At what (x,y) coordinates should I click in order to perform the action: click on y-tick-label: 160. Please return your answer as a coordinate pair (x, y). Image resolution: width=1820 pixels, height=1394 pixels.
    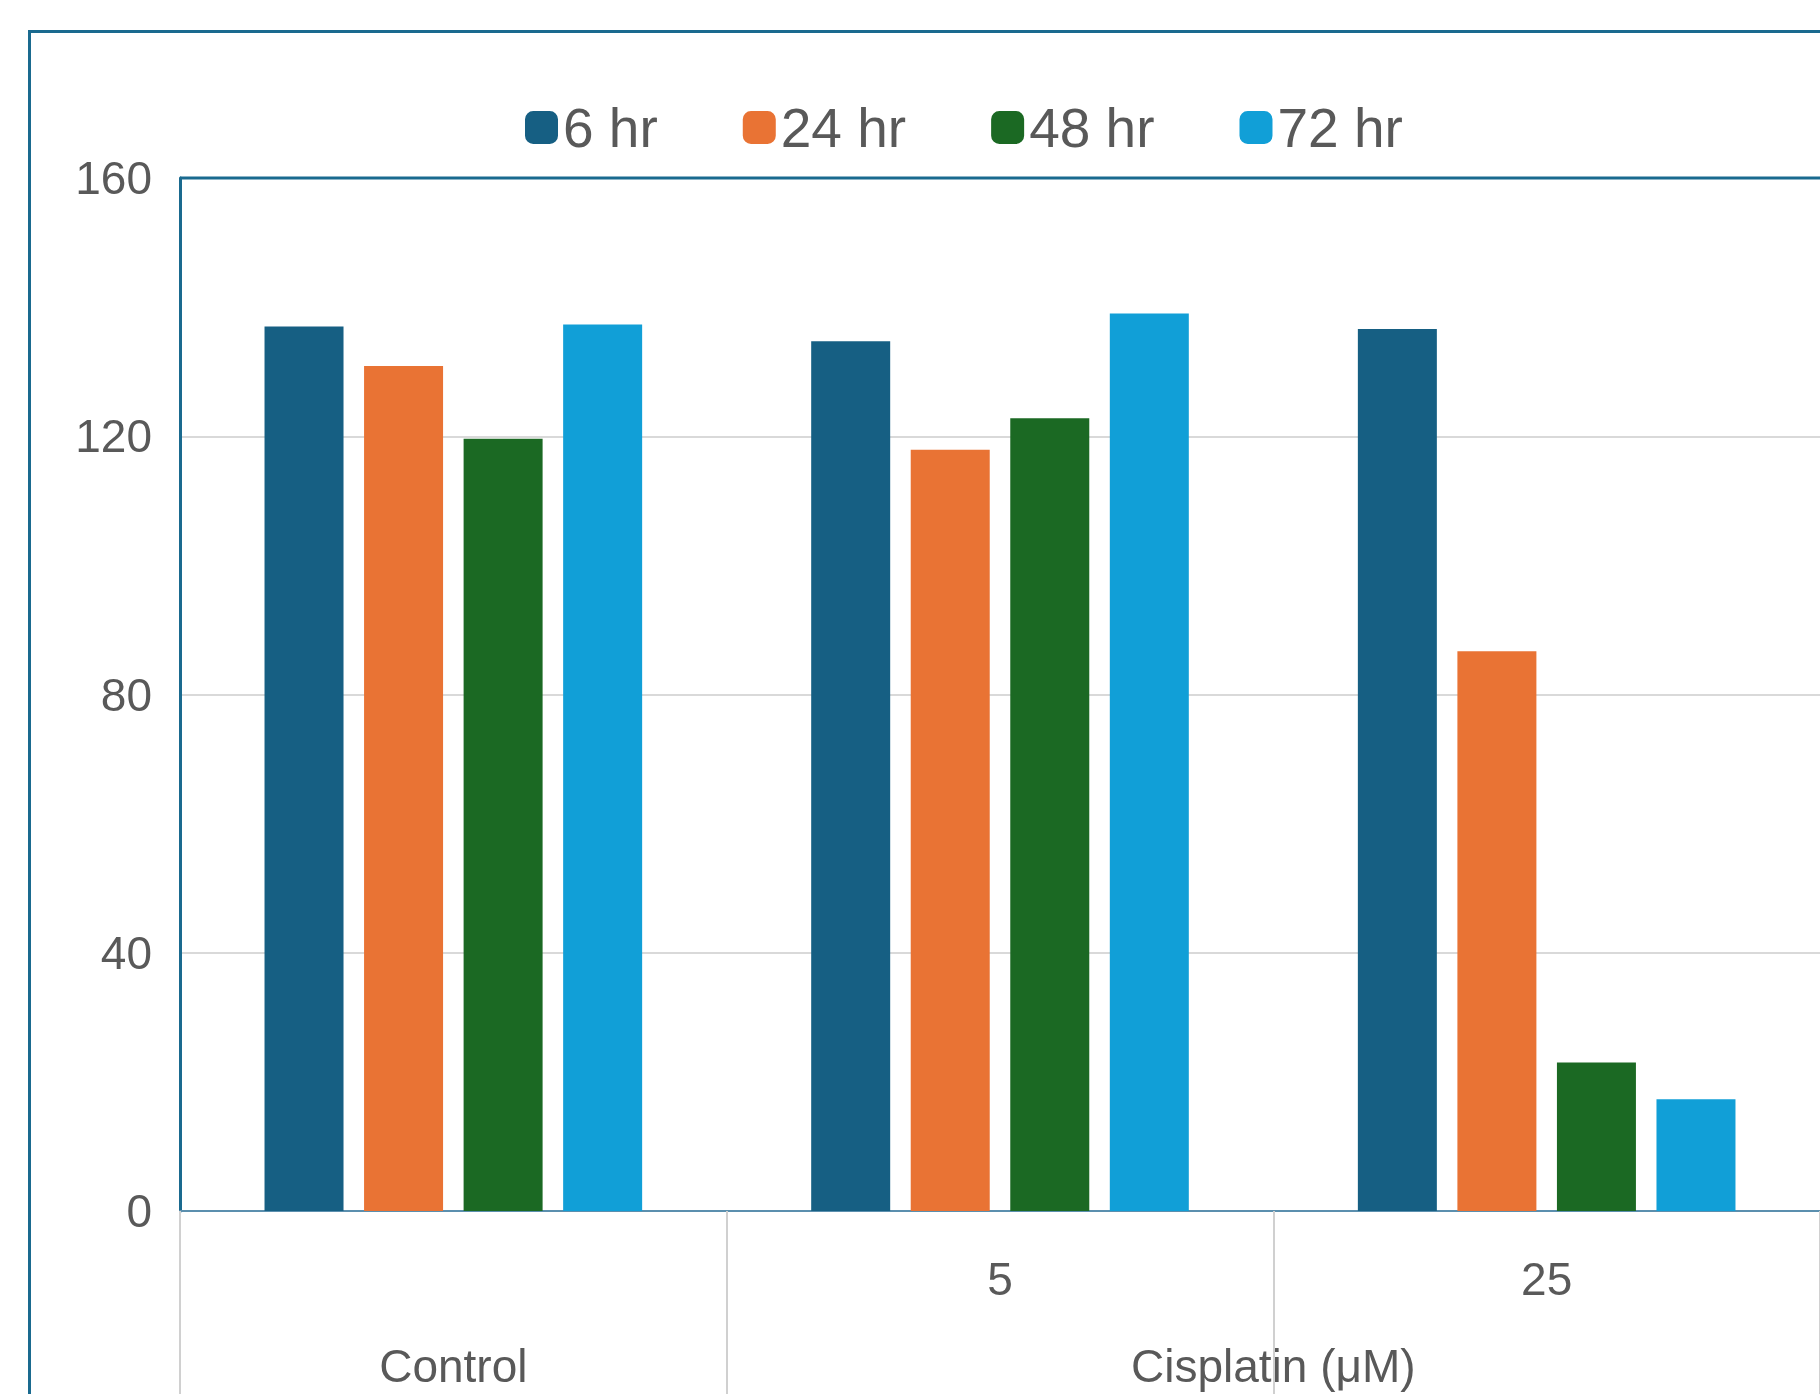
    Looking at the image, I should click on (113, 178).